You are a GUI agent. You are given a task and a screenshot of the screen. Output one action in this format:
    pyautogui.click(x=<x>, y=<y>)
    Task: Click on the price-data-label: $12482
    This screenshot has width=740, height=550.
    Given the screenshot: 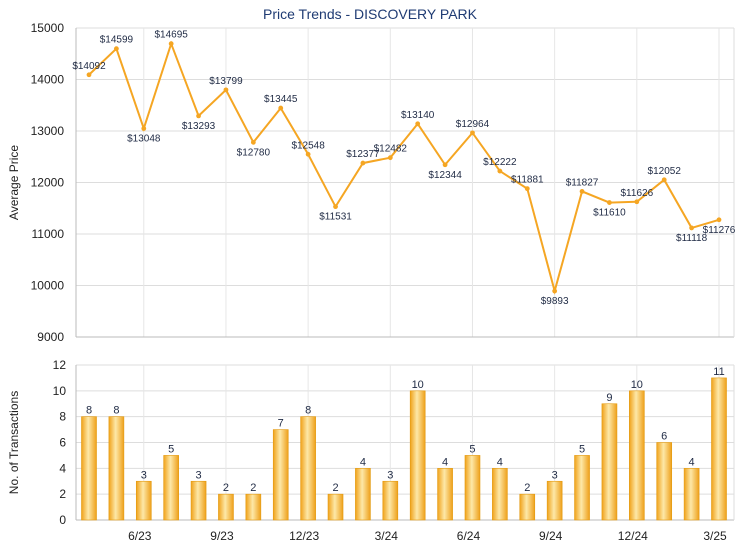 What is the action you would take?
    pyautogui.click(x=391, y=149)
    